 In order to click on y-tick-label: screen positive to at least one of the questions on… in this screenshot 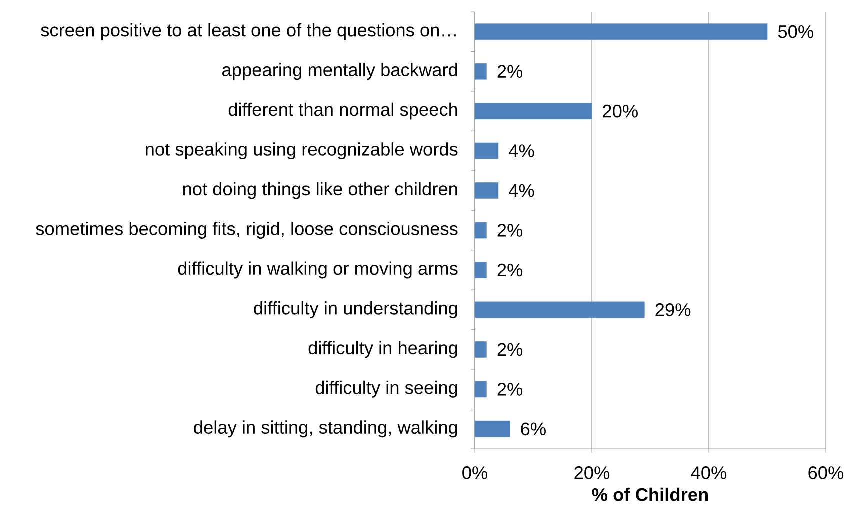, I will do `click(248, 31)`.